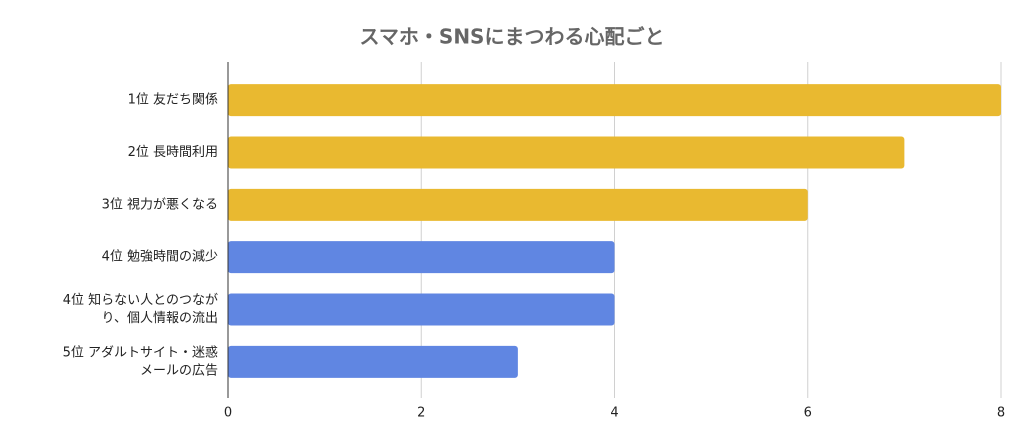  I want to click on y-tick-label: 5位 アダルトサイト・迷惑, so click(140, 352).